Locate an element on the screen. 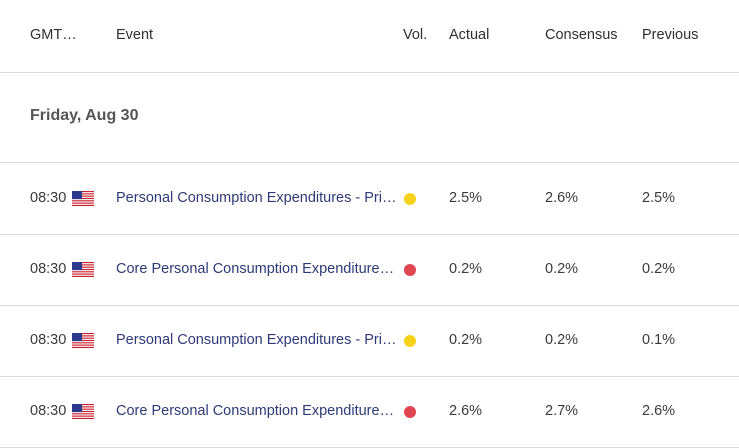  date-group-label: Friday, Aug 30 is located at coordinates (84, 115).